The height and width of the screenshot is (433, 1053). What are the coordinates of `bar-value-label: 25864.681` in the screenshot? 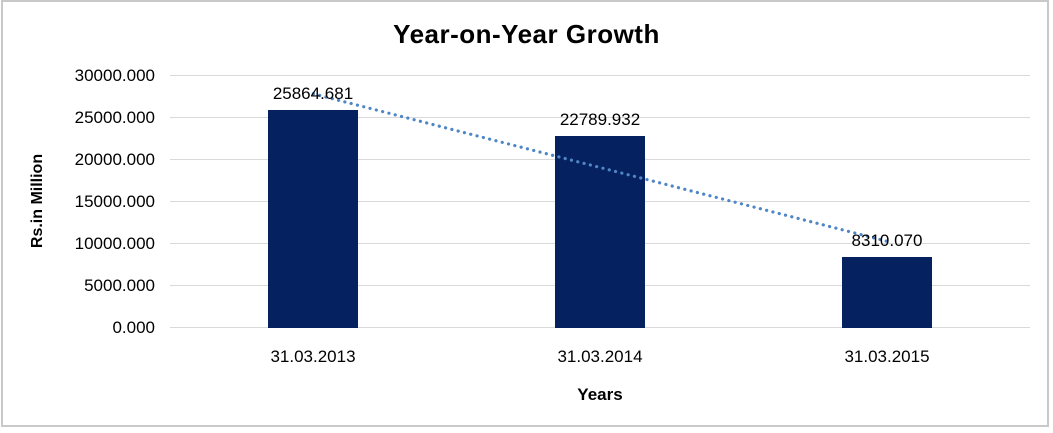 It's located at (313, 93).